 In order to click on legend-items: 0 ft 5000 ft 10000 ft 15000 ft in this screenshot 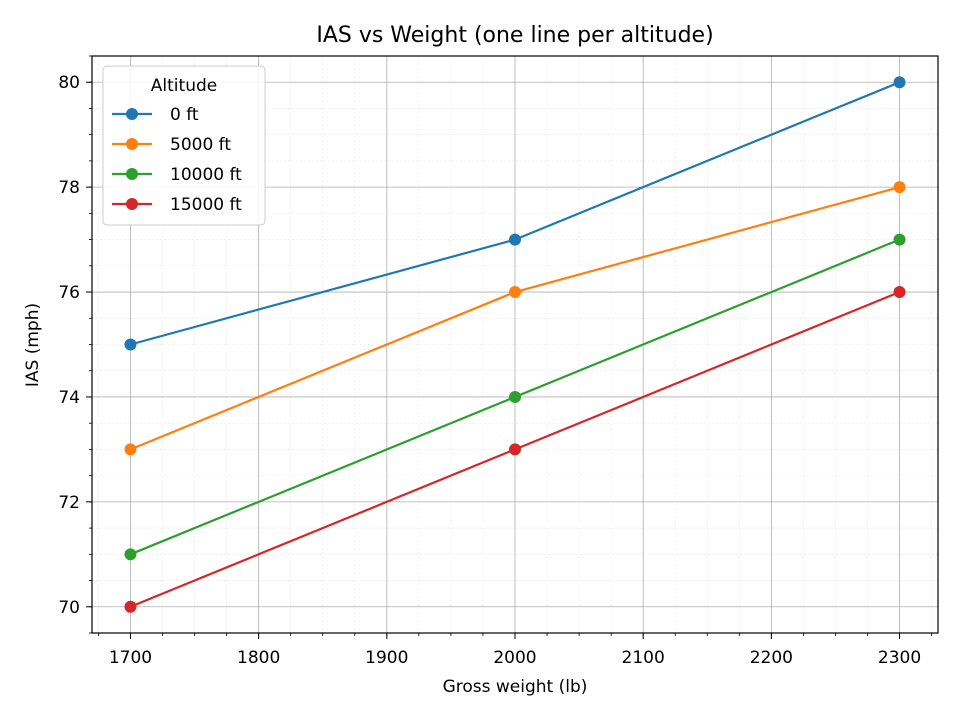, I will do `click(177, 160)`.